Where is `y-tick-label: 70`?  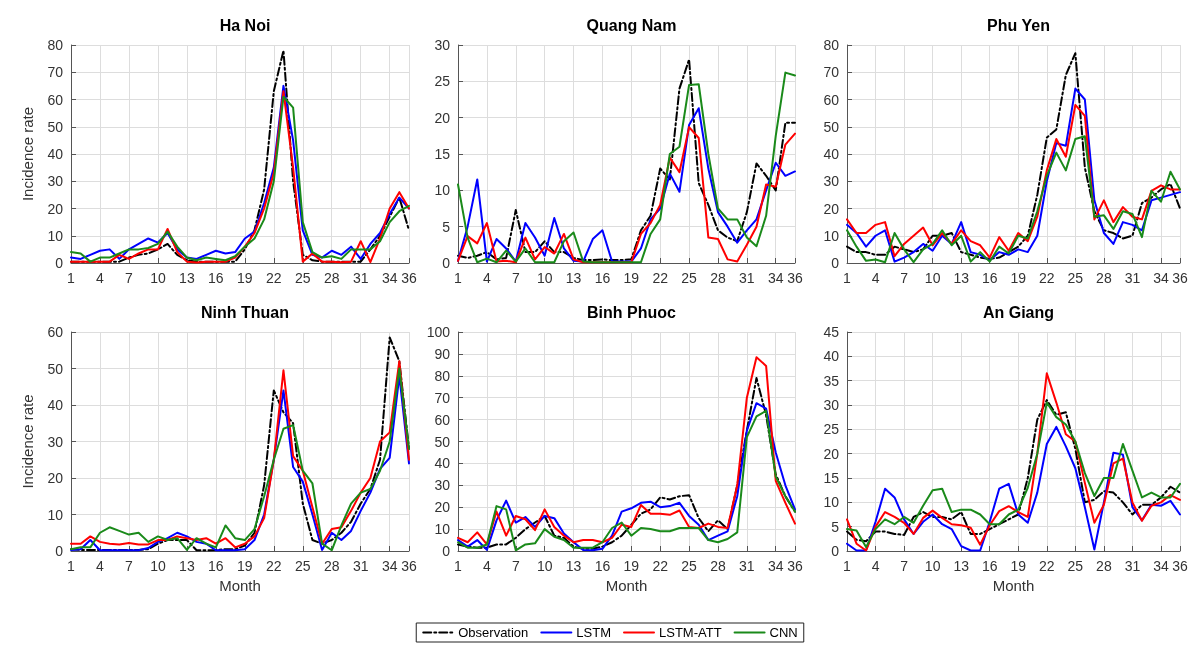
y-tick-label: 70 is located at coordinates (55, 72).